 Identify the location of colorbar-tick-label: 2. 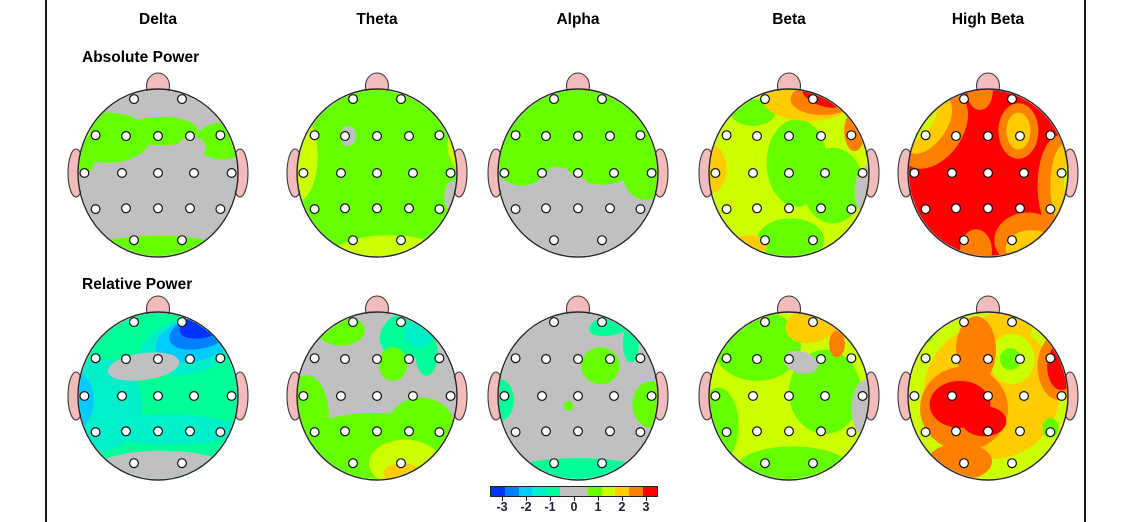
(622, 507).